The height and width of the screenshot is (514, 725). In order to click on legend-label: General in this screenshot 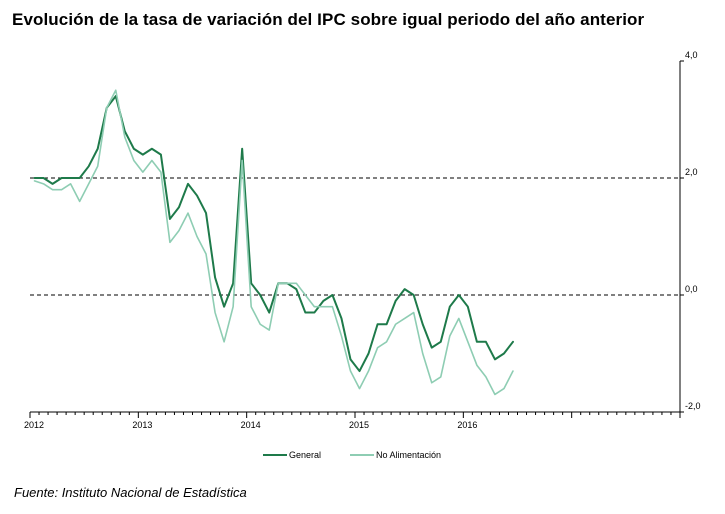, I will do `click(305, 455)`.